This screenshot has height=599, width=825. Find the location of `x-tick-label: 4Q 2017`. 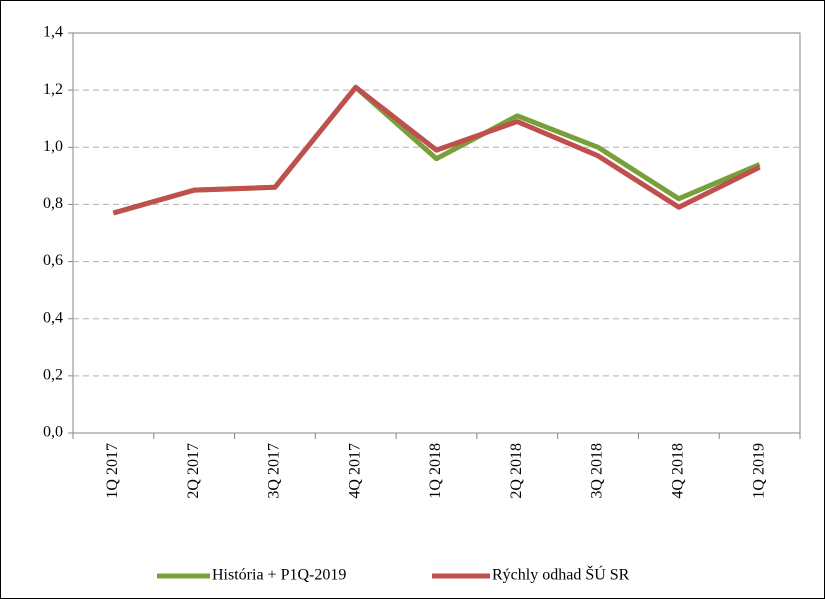

x-tick-label: 4Q 2017 is located at coordinates (354, 471).